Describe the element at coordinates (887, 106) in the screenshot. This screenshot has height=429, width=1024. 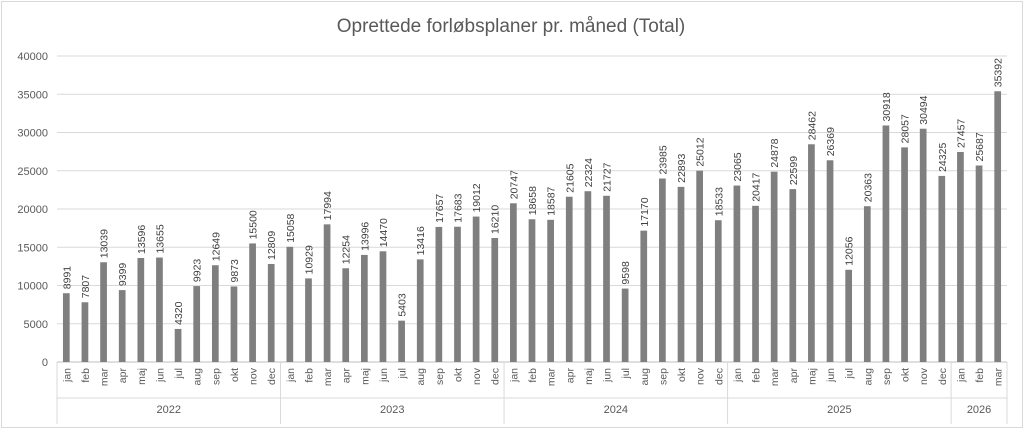
I see `data-label: 30918` at that location.